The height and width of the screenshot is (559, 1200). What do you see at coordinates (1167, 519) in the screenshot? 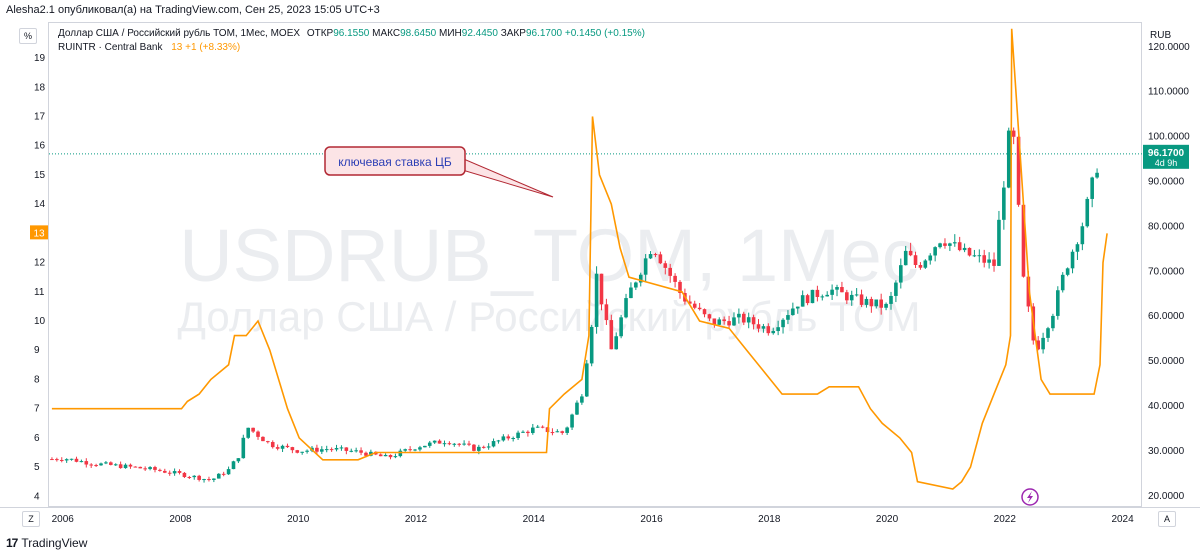
I see `auto-scale-button: A` at bounding box center [1167, 519].